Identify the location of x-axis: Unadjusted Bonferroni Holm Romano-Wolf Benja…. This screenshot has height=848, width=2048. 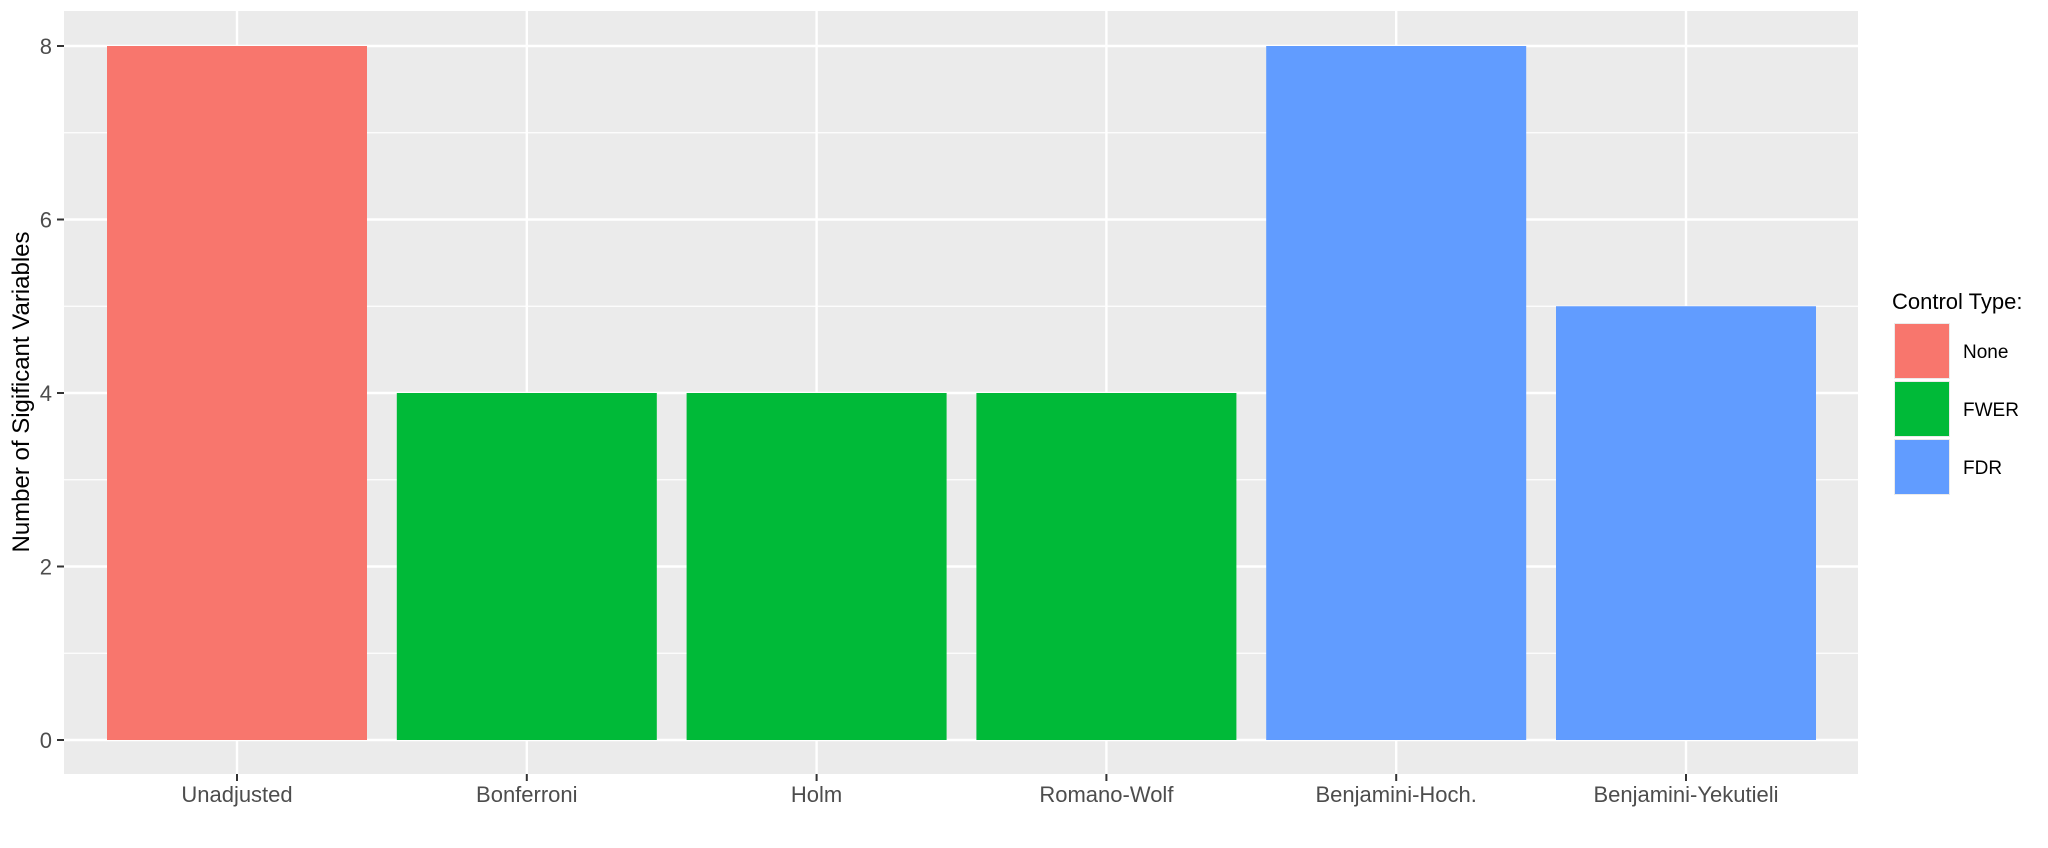
(980, 790).